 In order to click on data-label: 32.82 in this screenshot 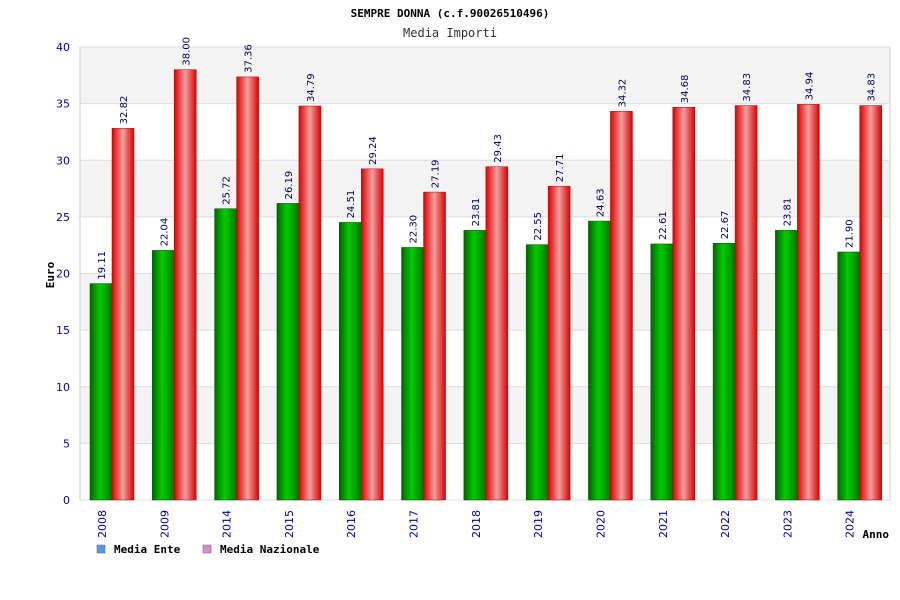, I will do `click(124, 110)`.